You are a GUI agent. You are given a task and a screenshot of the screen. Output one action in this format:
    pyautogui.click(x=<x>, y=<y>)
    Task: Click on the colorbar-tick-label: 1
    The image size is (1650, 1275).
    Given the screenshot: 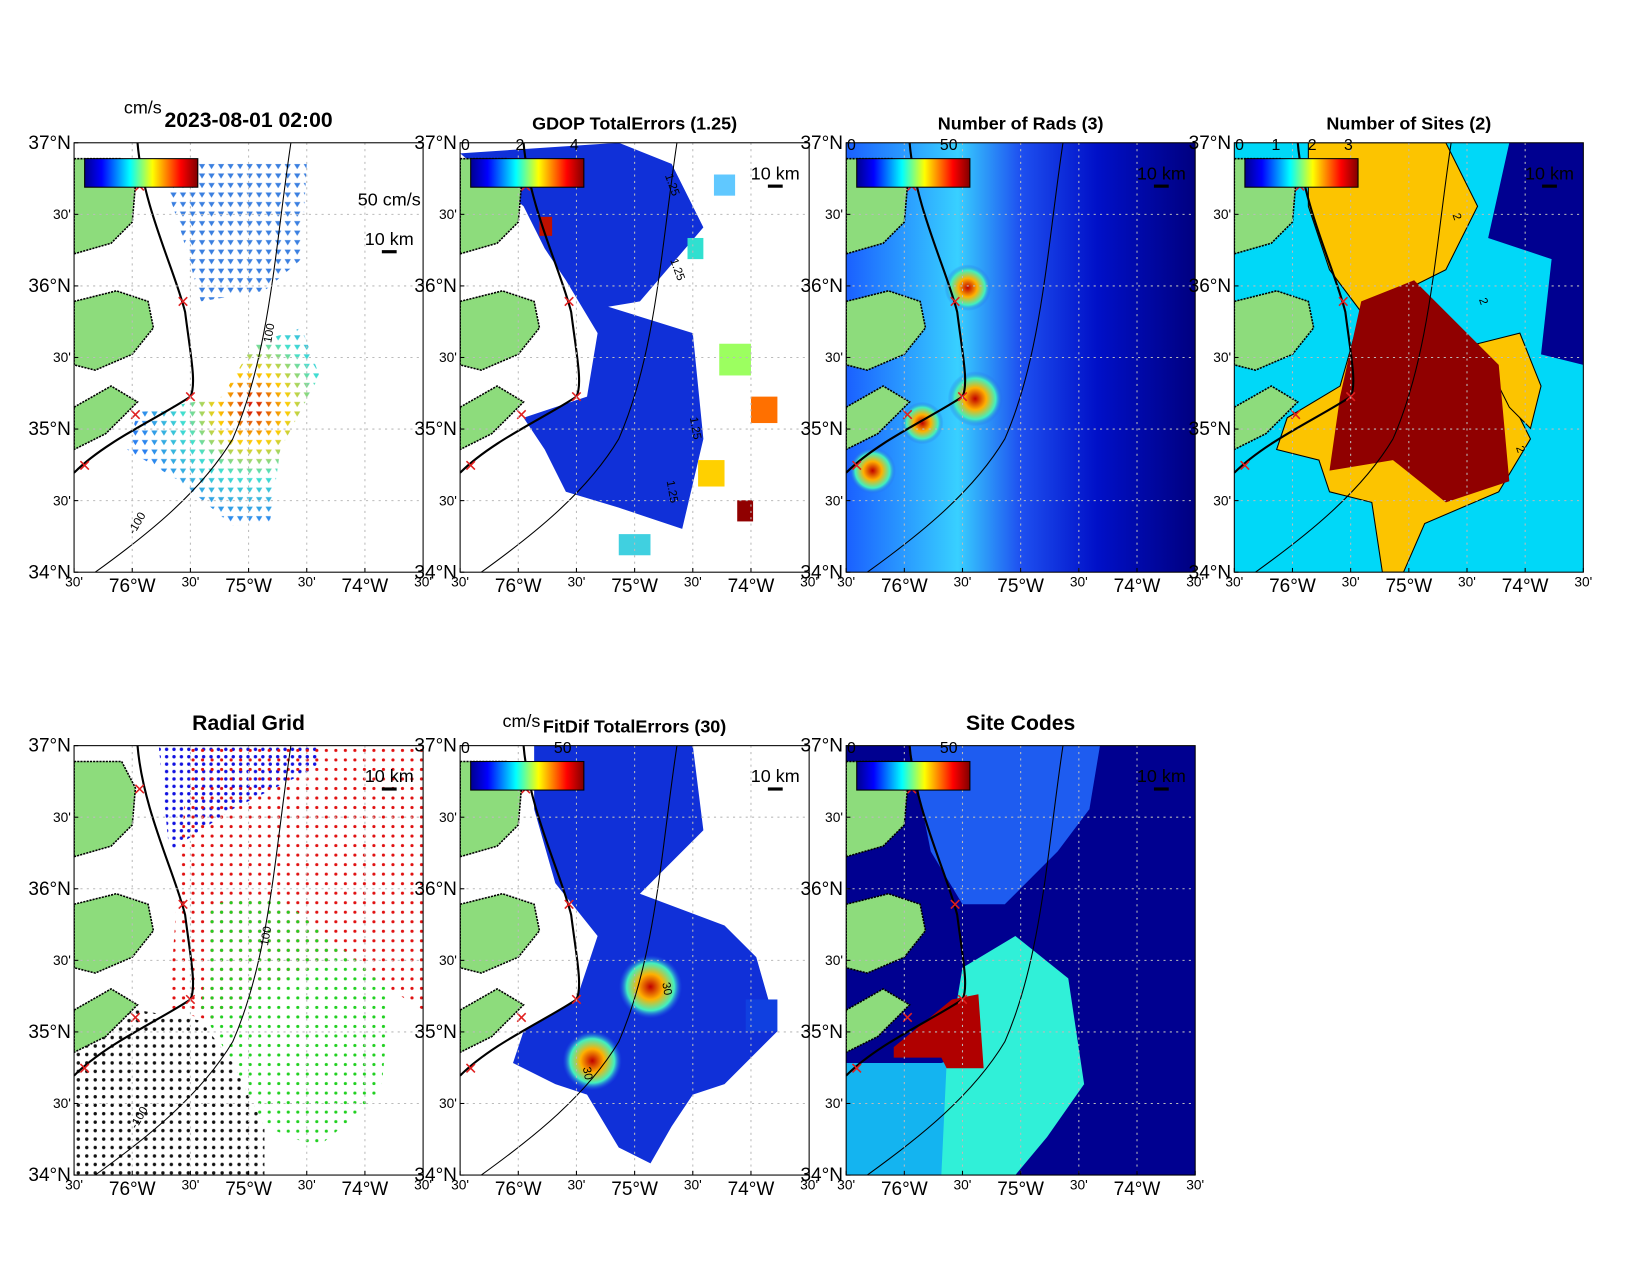 What is the action you would take?
    pyautogui.click(x=1275, y=145)
    